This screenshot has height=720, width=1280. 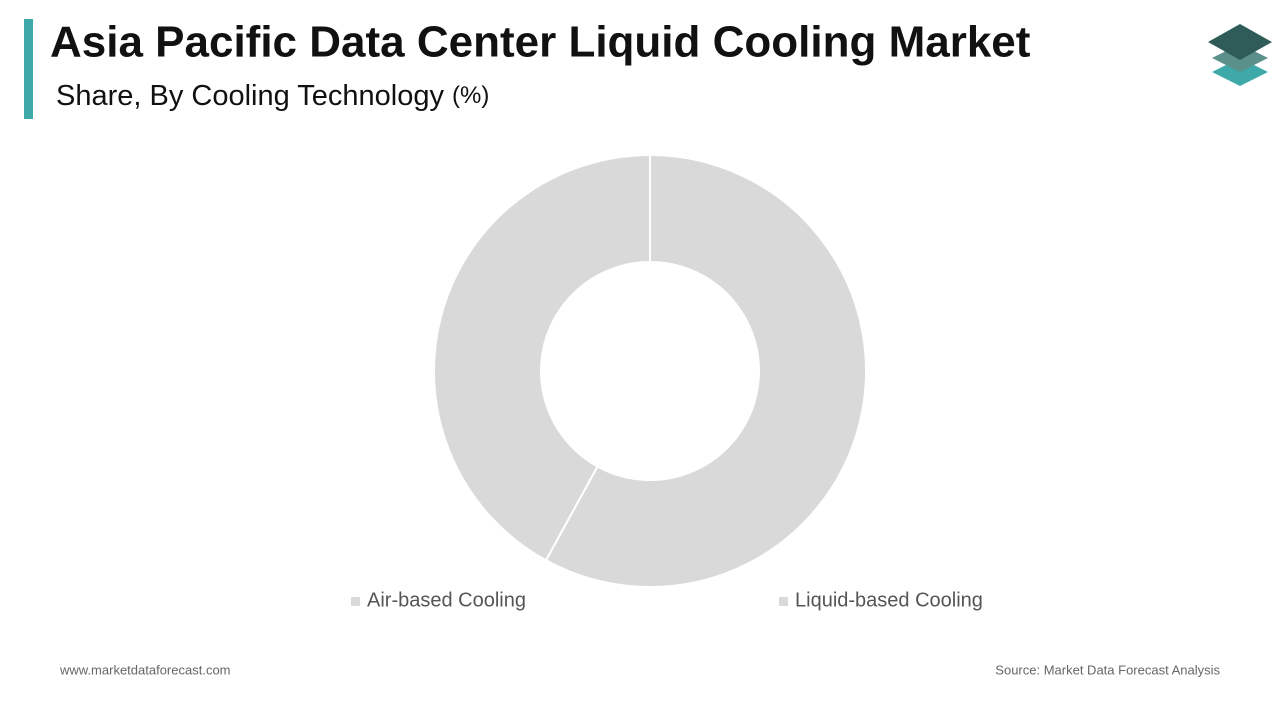 What do you see at coordinates (446, 600) in the screenshot?
I see `legend-label: Air-based Cooling` at bounding box center [446, 600].